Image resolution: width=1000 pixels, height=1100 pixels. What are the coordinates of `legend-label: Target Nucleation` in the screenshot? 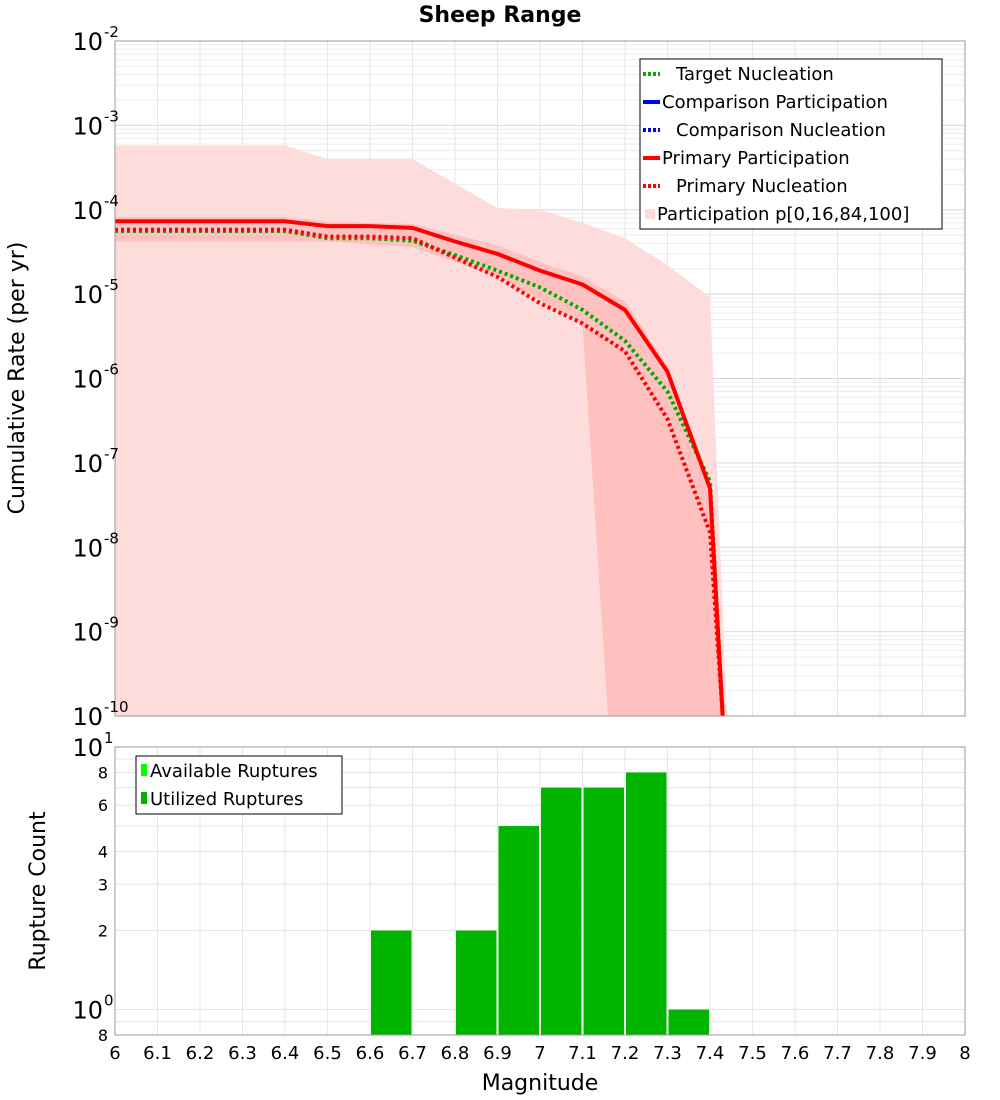 It's located at (754, 74).